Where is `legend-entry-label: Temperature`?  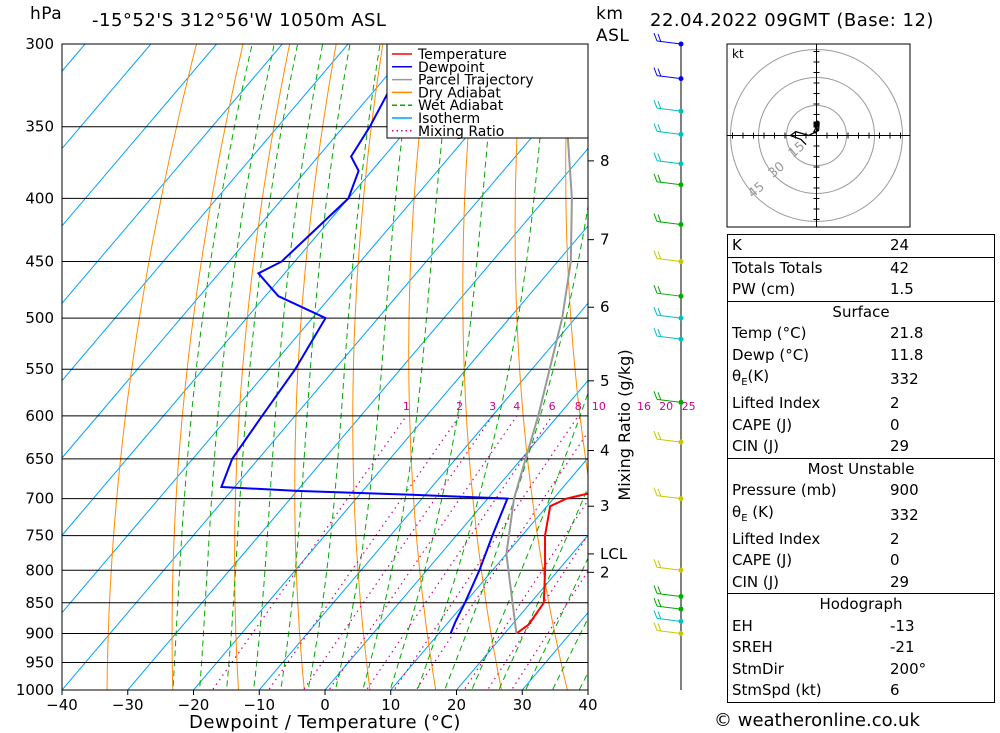
legend-entry-label: Temperature is located at coordinates (462, 55).